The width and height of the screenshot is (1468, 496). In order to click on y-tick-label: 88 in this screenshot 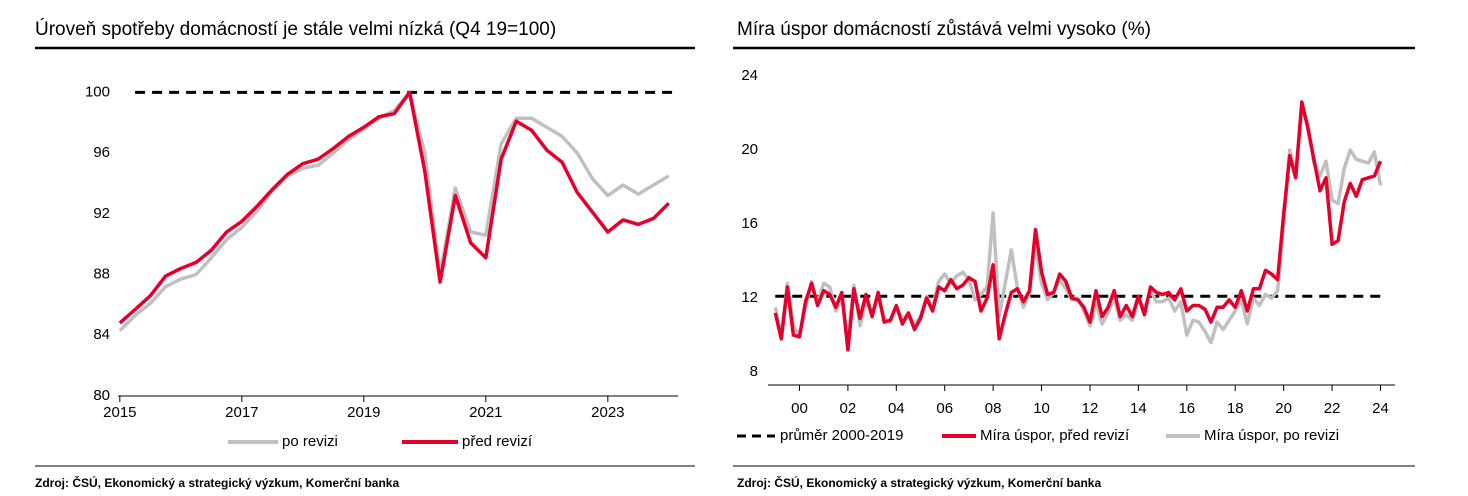, I will do `click(101, 274)`.